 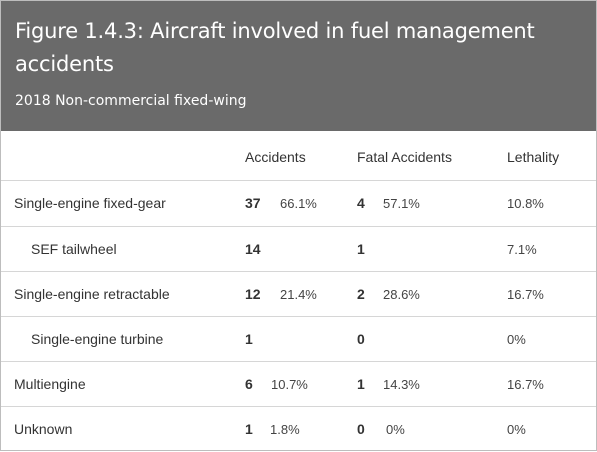 I want to click on column-header-lethality: Lethality, so click(x=533, y=157).